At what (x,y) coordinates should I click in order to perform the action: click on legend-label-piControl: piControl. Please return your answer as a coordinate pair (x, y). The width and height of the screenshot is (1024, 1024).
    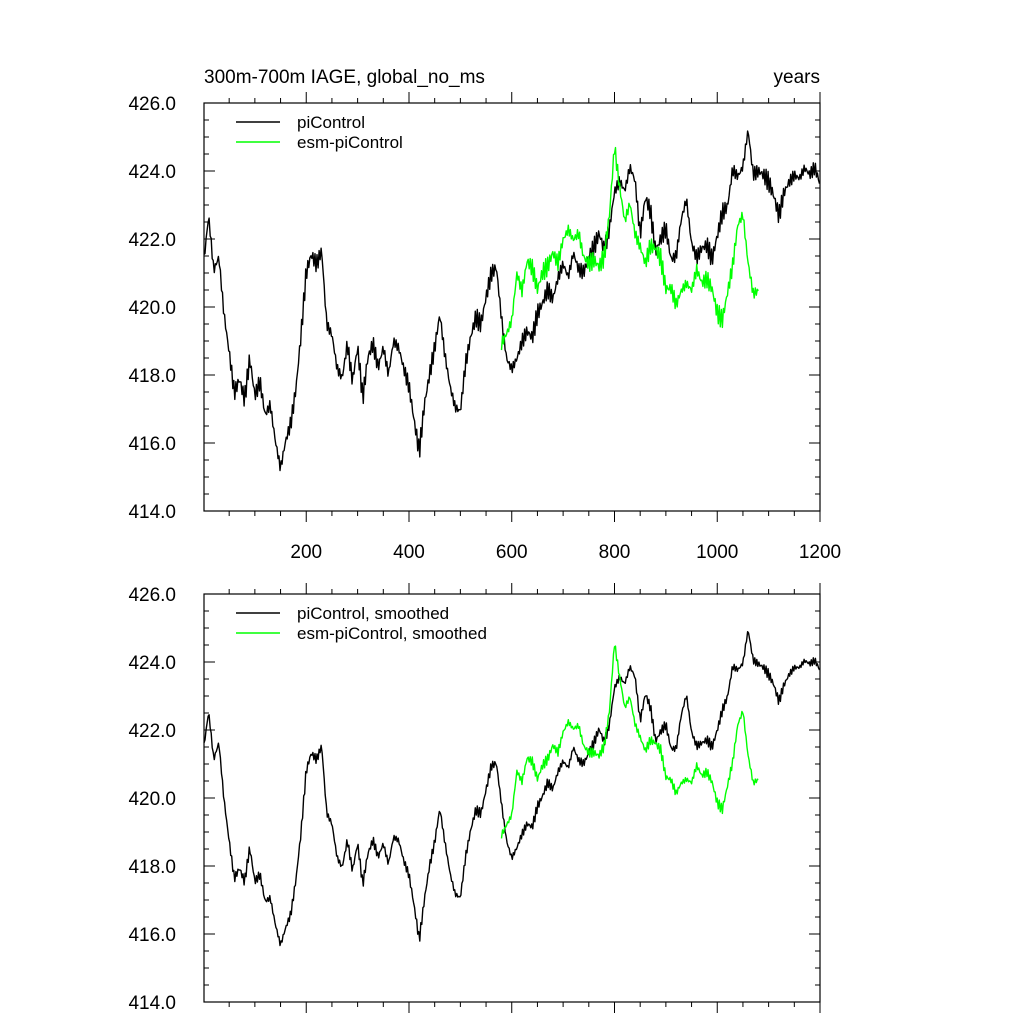
    Looking at the image, I should click on (331, 122).